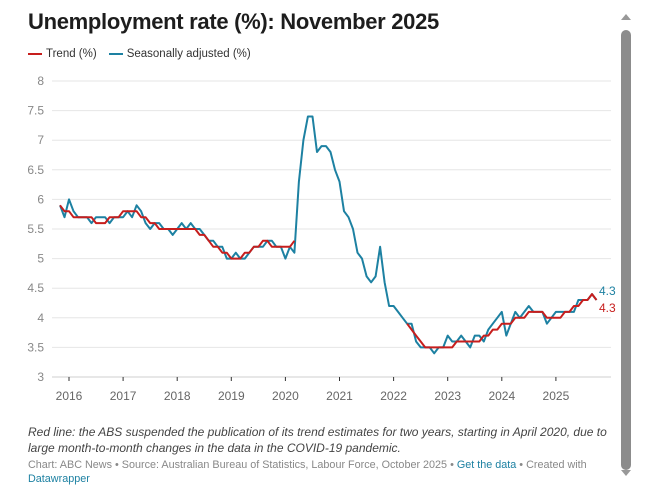 The image size is (650, 489). I want to click on x-tick-label: 2018, so click(177, 396).